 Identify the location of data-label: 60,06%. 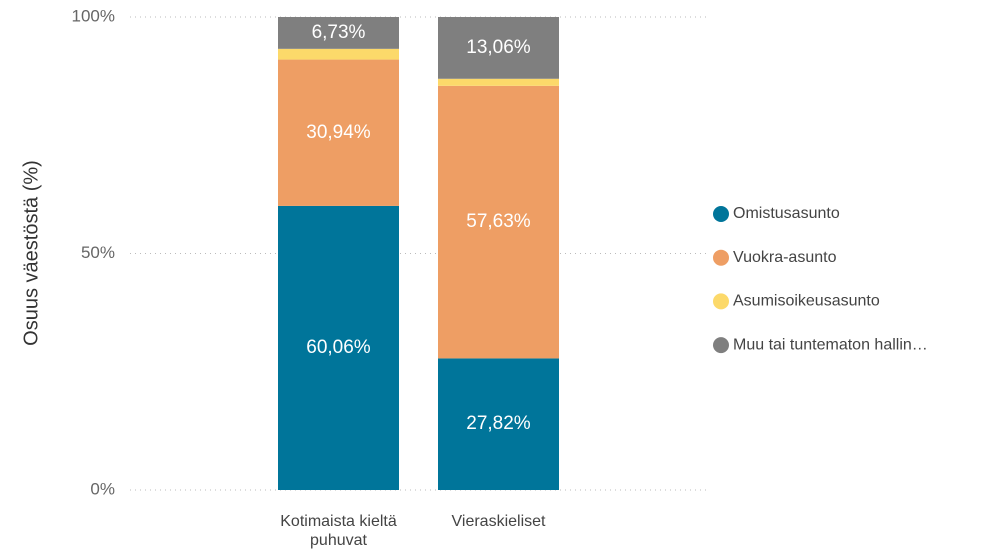
(338, 347).